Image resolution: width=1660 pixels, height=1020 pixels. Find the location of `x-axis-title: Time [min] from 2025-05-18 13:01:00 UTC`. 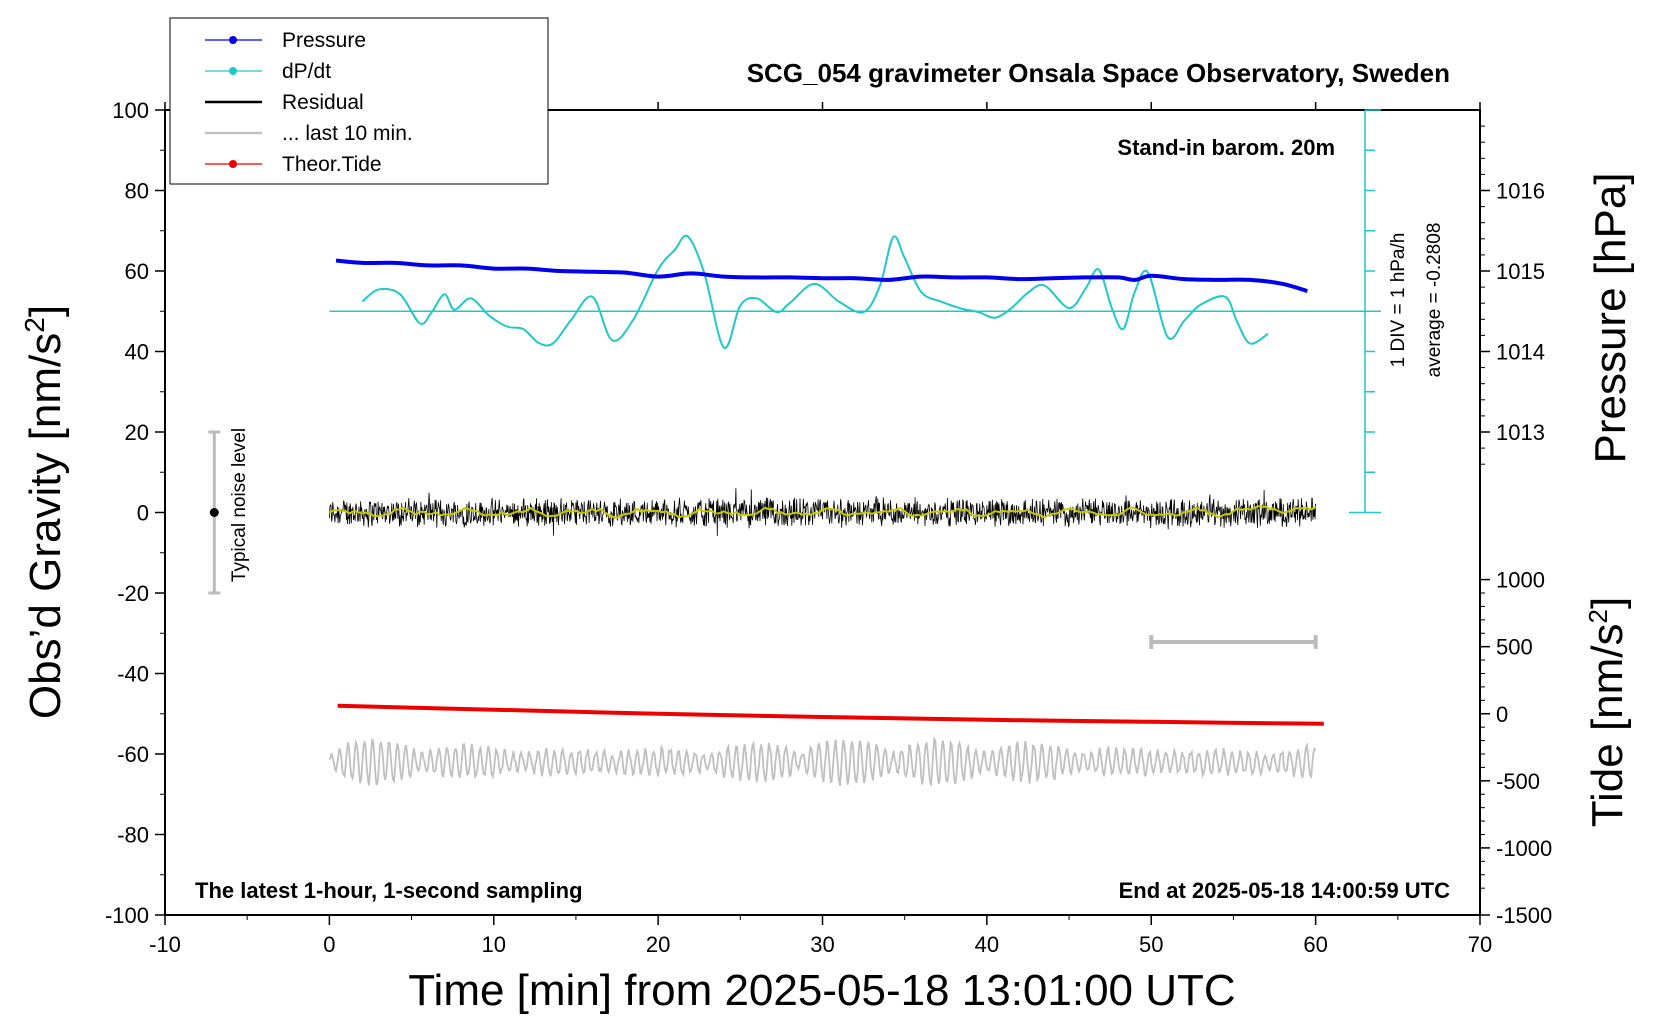

x-axis-title: Time [min] from 2025-05-18 13:01:00 UTC is located at coordinates (821, 990).